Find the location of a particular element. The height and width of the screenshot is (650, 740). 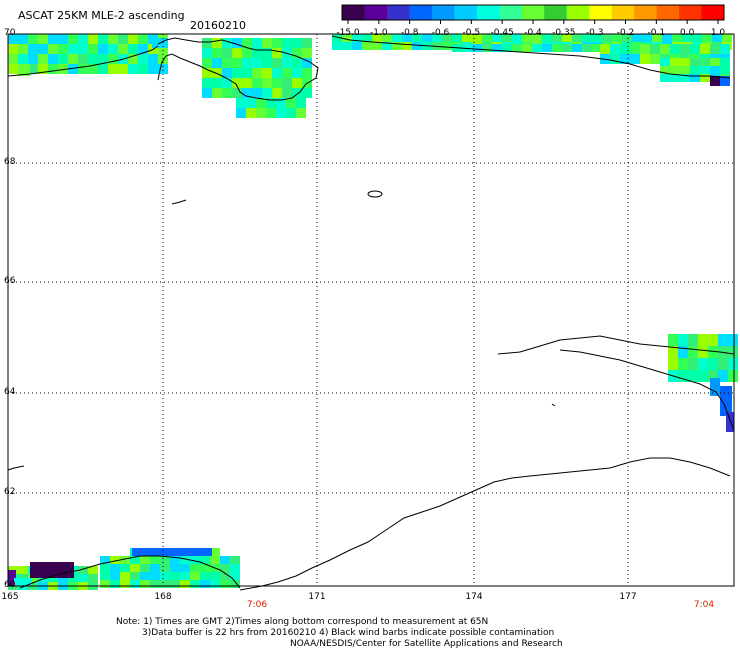

lon-label: 174 is located at coordinates (474, 597).